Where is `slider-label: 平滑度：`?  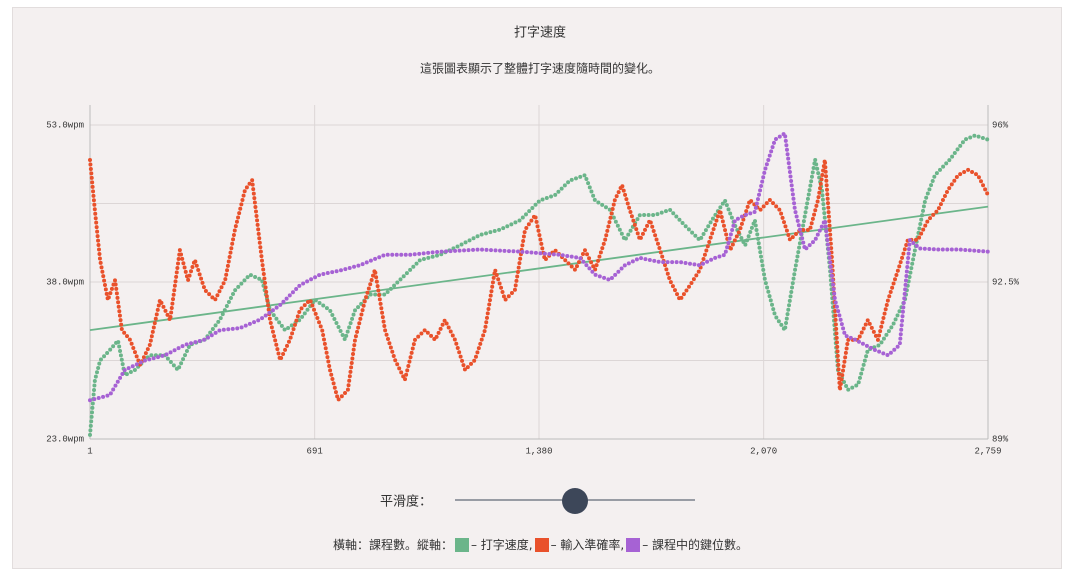 slider-label: 平滑度： is located at coordinates (406, 502).